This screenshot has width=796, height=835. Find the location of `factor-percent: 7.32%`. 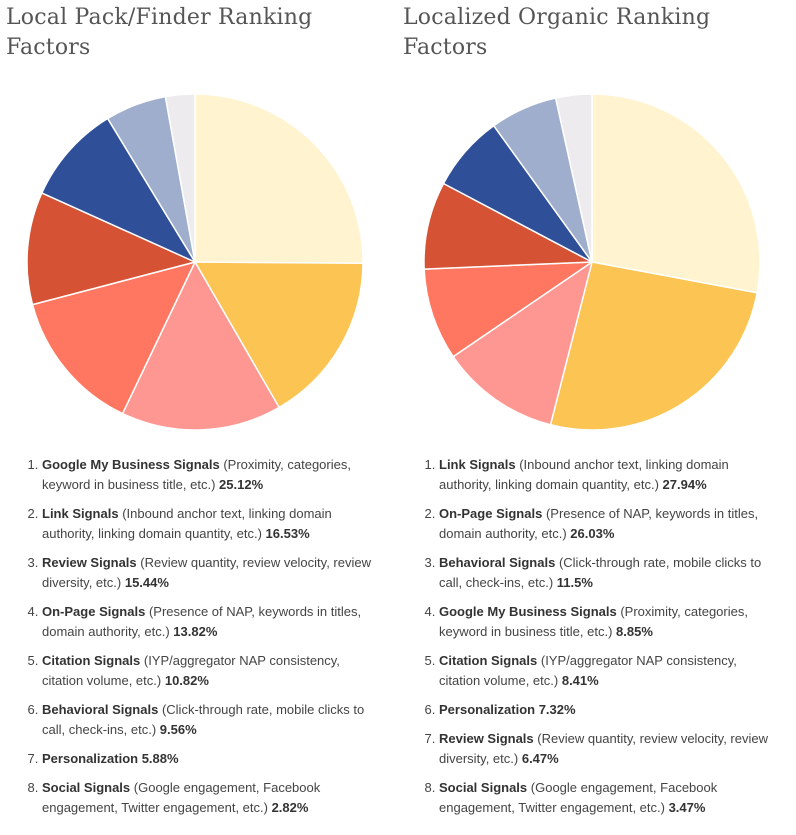

factor-percent: 7.32% is located at coordinates (557, 709).